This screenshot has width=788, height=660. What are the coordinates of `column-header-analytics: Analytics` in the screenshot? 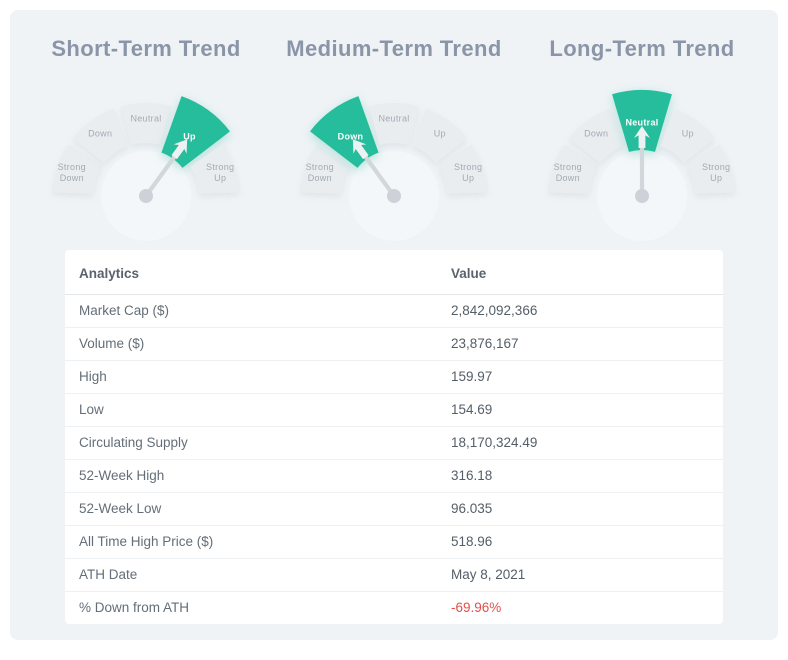 It's located at (251, 273).